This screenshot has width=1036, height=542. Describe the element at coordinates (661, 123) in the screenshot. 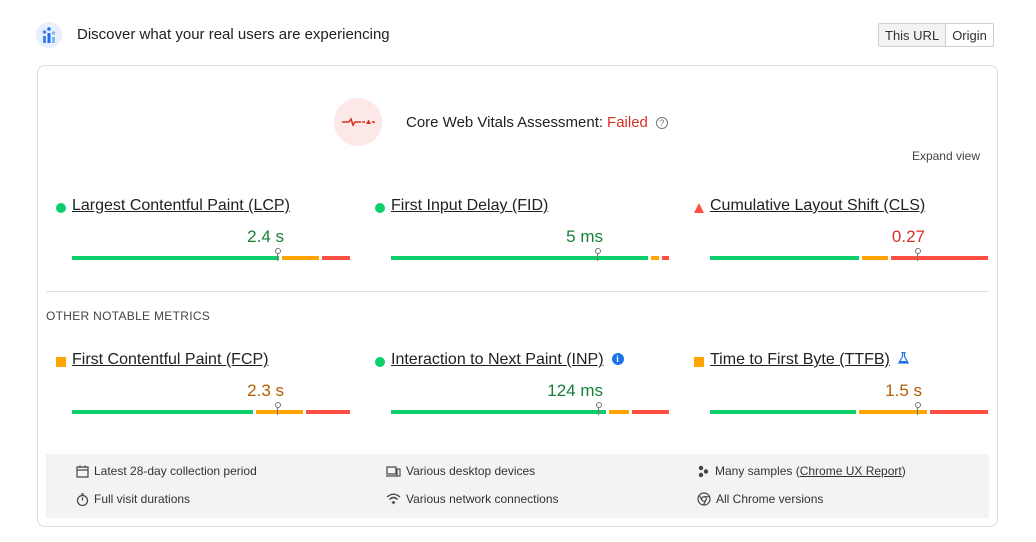

I see `help-icon: ?` at that location.